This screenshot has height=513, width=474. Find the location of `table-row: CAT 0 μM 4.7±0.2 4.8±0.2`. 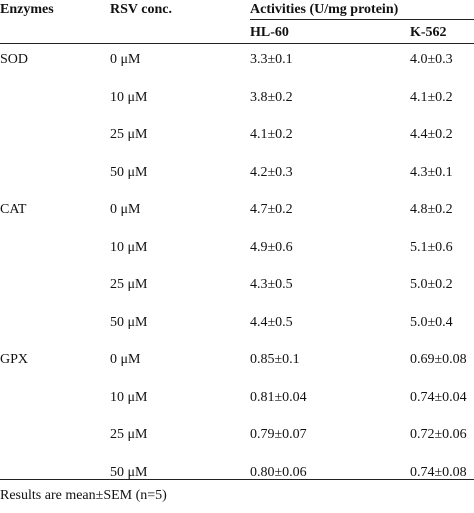

table-row: CAT 0 μM 4.7±0.2 4.8±0.2 is located at coordinates (237, 210).